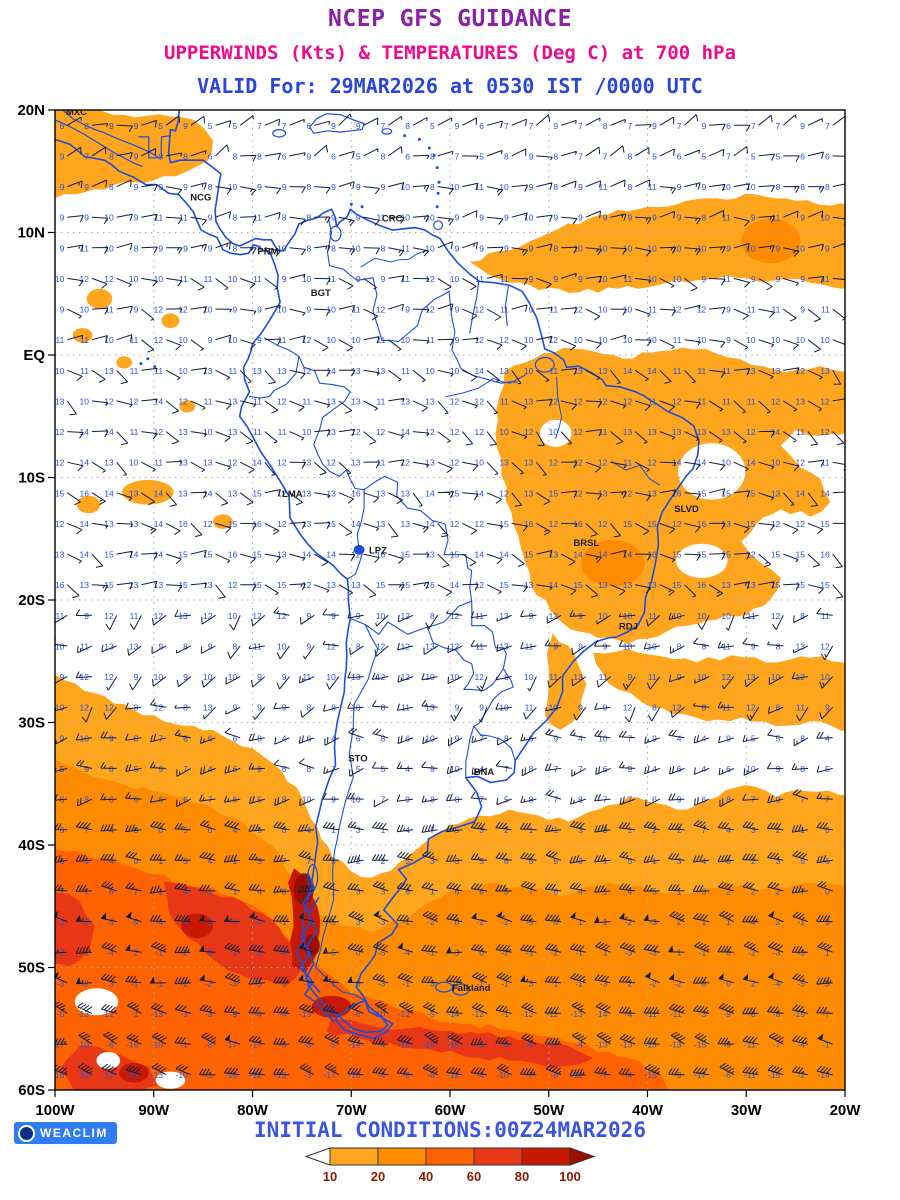 The width and height of the screenshot is (900, 1200). What do you see at coordinates (256, 1045) in the screenshot?
I see `svg-text: -17` at bounding box center [256, 1045].